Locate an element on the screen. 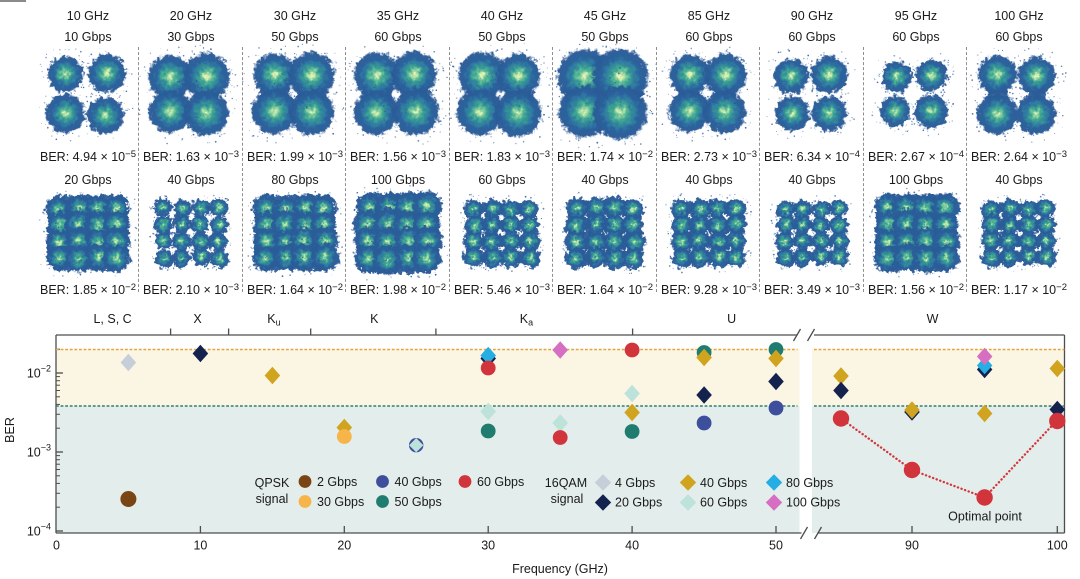 The image size is (1080, 579). svg-text: L, S, C is located at coordinates (112, 319).